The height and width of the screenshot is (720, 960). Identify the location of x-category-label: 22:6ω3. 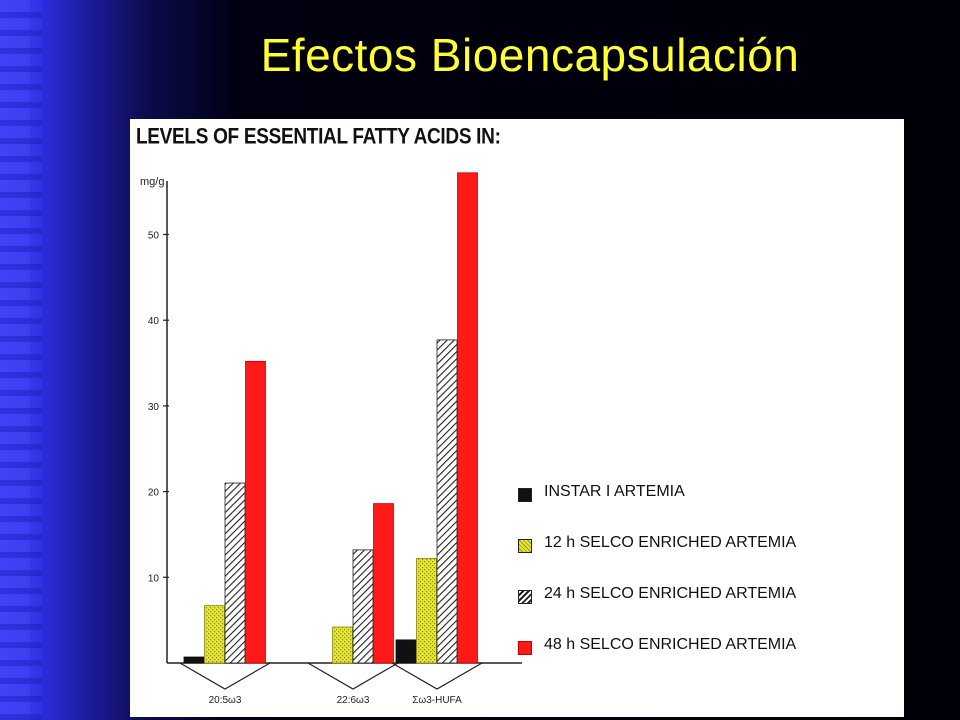
(353, 700).